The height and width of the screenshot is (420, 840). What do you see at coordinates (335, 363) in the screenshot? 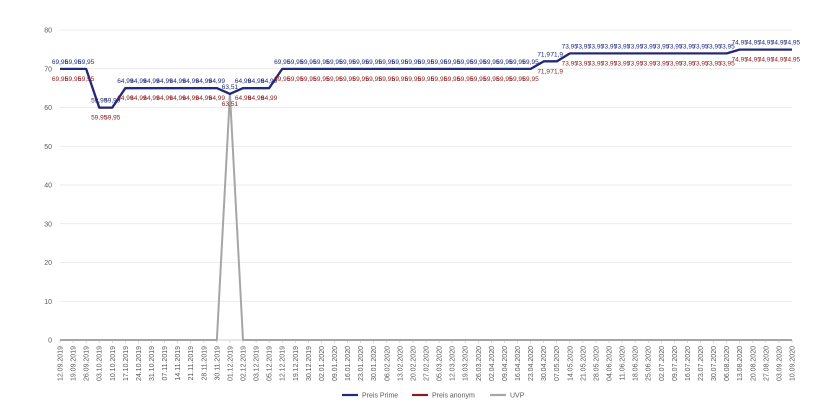
I see `x-tick-label: 09.01.2020` at bounding box center [335, 363].